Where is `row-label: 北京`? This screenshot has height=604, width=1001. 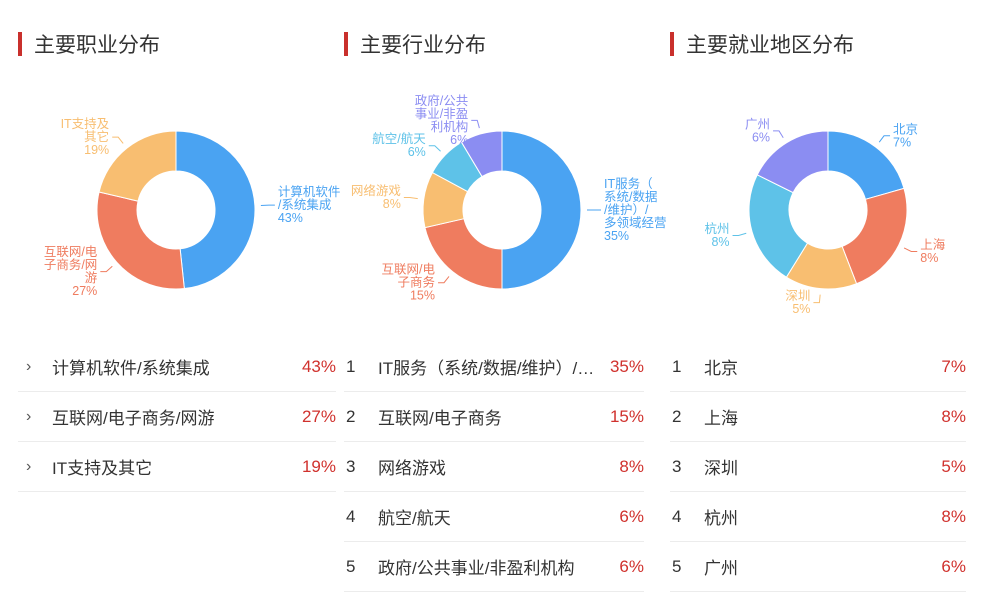 row-label: 北京 is located at coordinates (721, 368).